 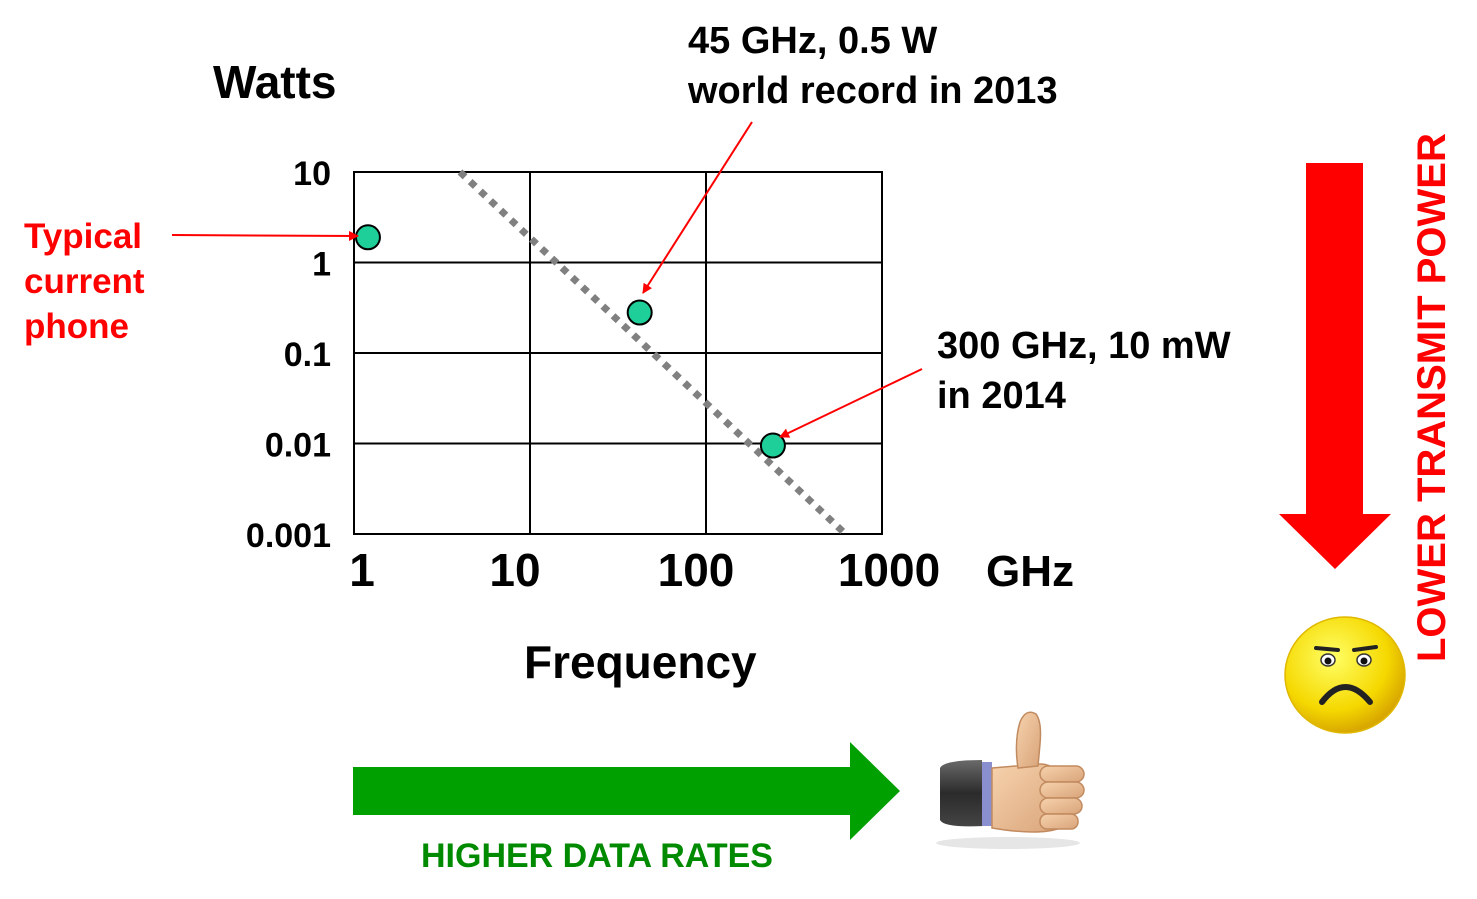 What do you see at coordinates (872, 91) in the screenshot?
I see `annotation-45ghz-line-2: world record in 2013` at bounding box center [872, 91].